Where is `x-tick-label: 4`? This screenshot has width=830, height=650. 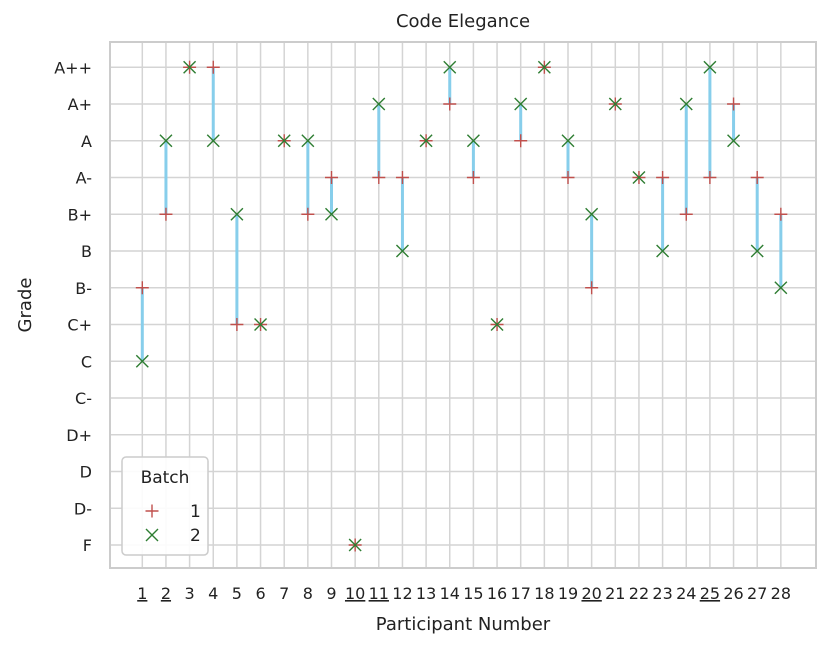
x-tick-label: 4 is located at coordinates (213, 593).